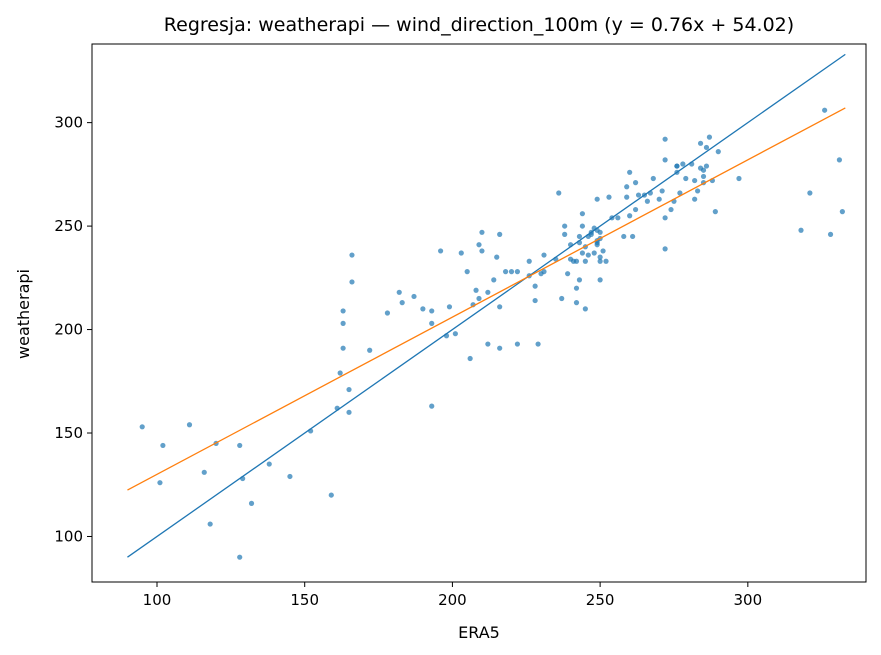 This screenshot has width=881, height=655. I want to click on x-tick-label: 300, so click(748, 600).